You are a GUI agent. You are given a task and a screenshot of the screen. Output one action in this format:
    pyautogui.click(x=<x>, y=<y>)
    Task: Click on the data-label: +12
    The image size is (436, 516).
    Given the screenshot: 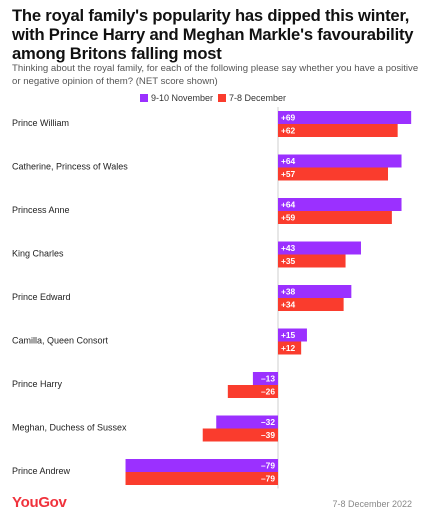 What is the action you would take?
    pyautogui.click(x=288, y=348)
    